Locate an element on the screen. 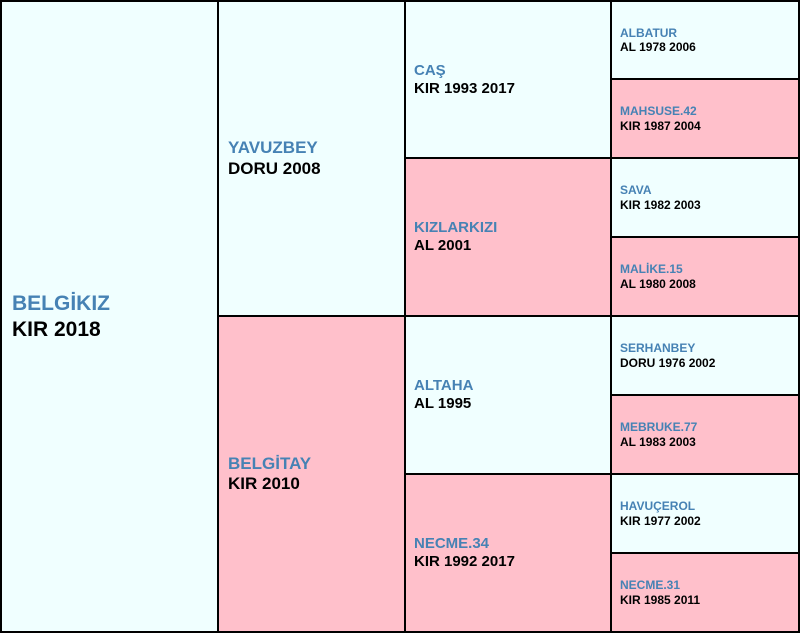 Image resolution: width=800 pixels, height=633 pixels. horse-info: KIR 1992 2017 is located at coordinates (464, 561).